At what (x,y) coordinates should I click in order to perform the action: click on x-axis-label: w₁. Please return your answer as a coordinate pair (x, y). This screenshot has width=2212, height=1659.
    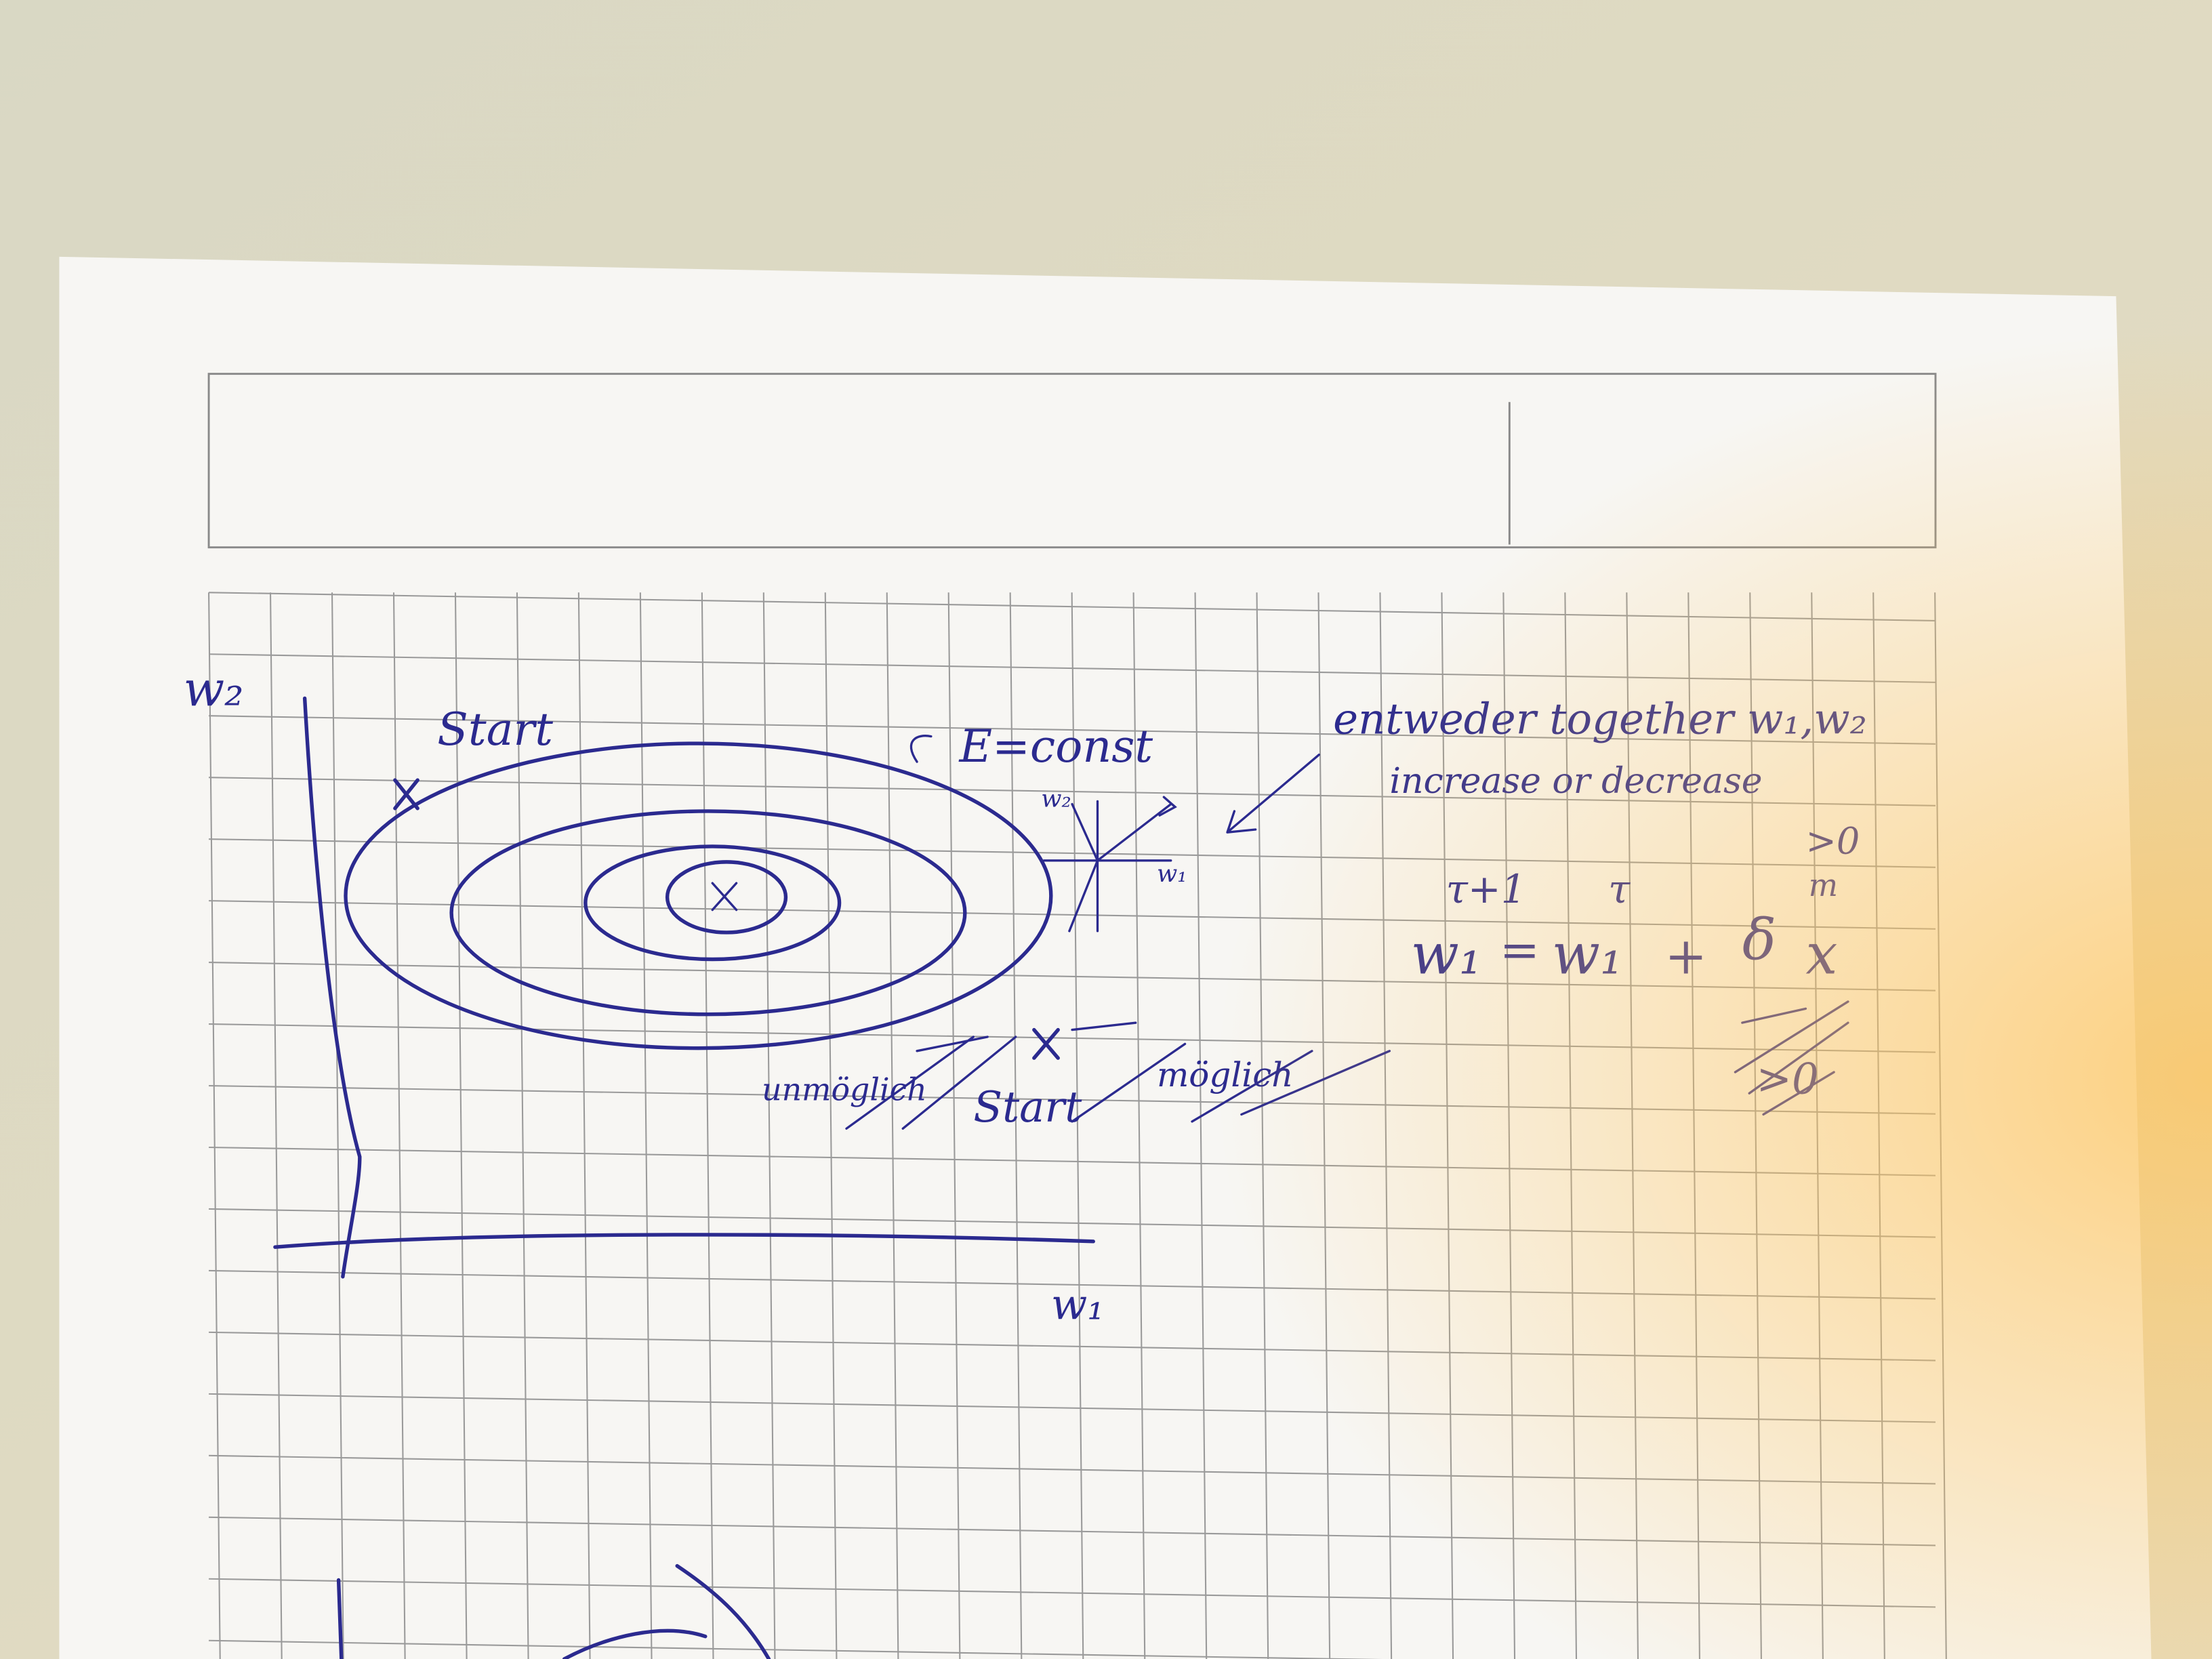
    Looking at the image, I should click on (1078, 1304).